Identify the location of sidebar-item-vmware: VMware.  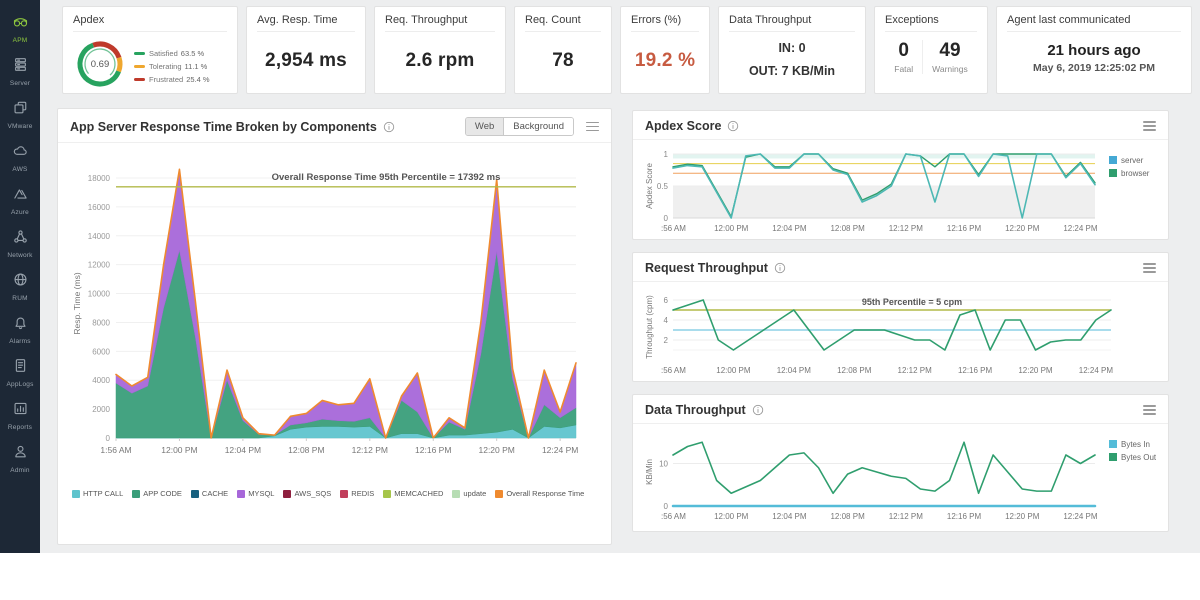
(20, 115).